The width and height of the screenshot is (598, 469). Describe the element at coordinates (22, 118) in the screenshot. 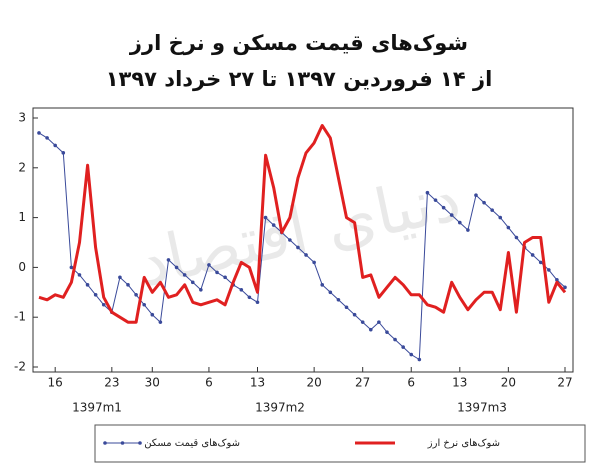

I see `y-tick-label: 3` at that location.